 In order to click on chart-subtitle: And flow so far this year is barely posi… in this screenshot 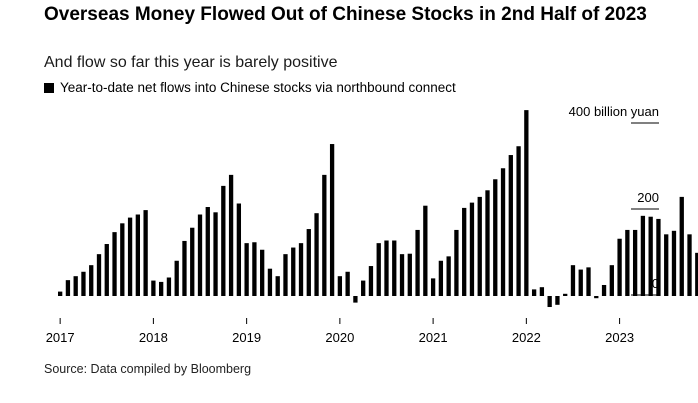, I will do `click(191, 62)`.